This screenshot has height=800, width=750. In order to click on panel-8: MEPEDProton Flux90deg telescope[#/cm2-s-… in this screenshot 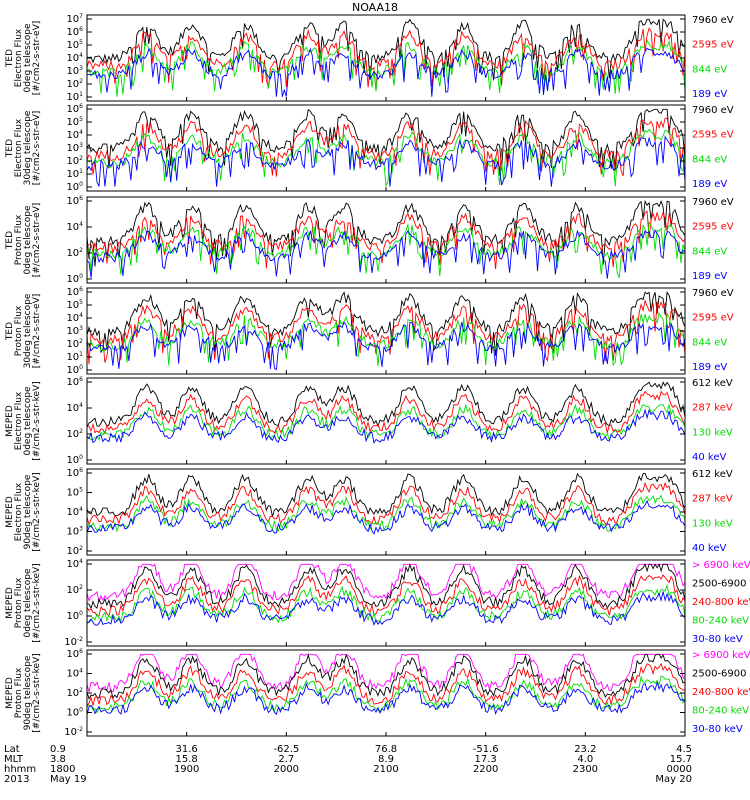, I will do `click(377, 693)`.